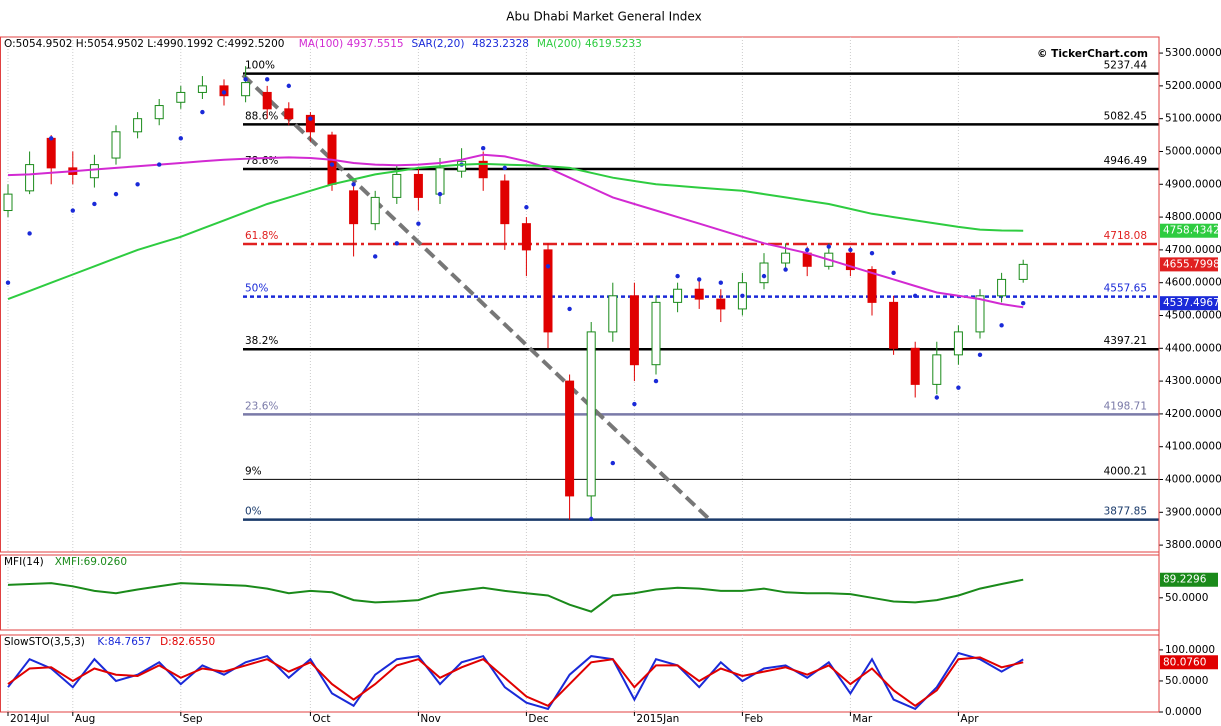  What do you see at coordinates (1193, 283) in the screenshot?
I see `y-tick-label: 4600.0000` at bounding box center [1193, 283].